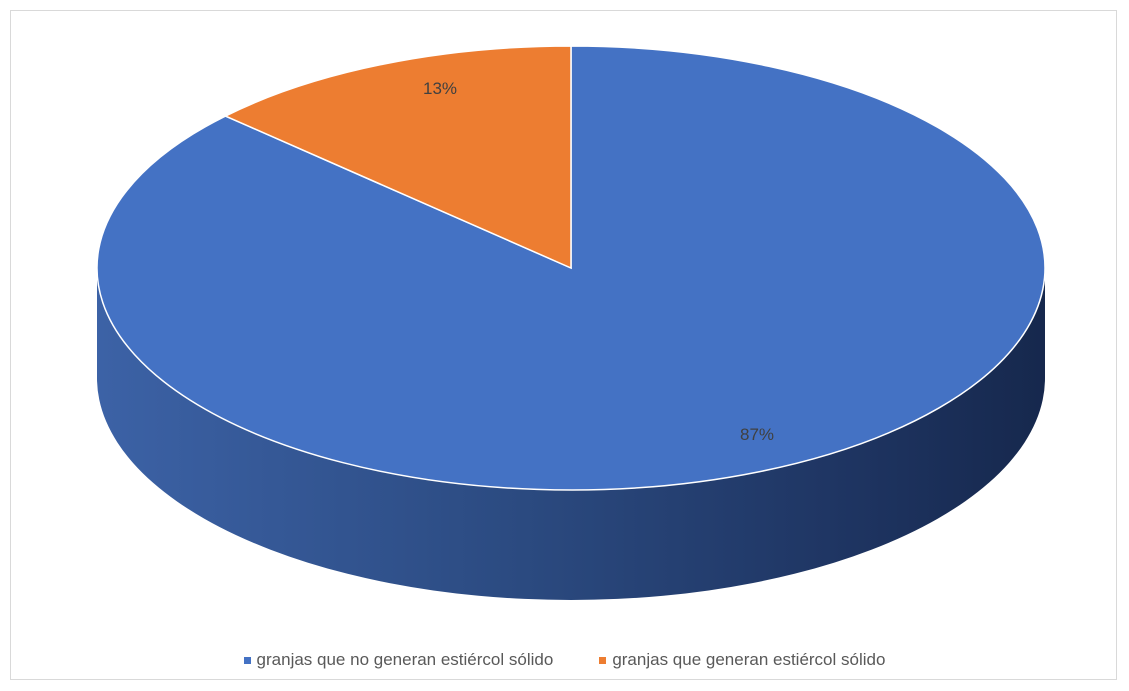  I want to click on legend-label: granjas que generan estiércol sólido, so click(749, 659).